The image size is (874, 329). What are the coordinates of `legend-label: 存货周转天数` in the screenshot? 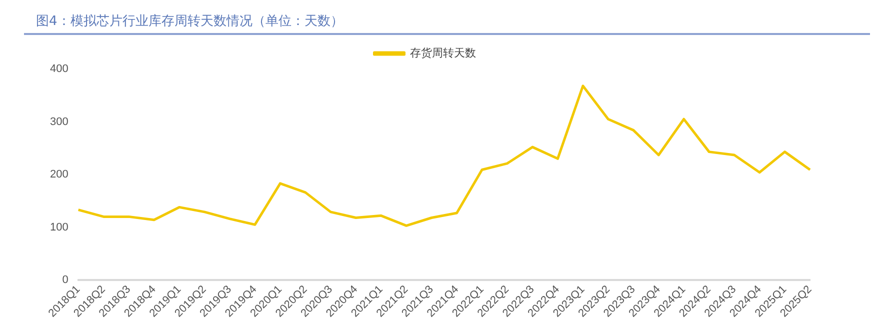 It's located at (443, 53).